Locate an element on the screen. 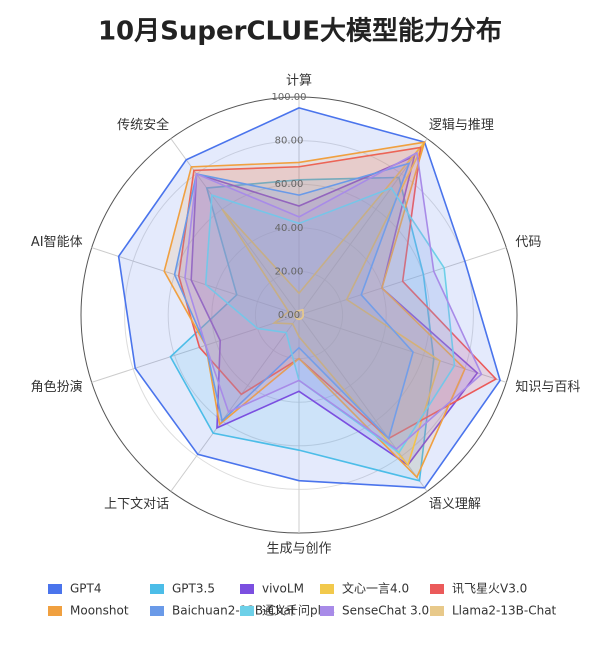 The width and height of the screenshot is (600, 659). axis-label: 代码 is located at coordinates (528, 242).